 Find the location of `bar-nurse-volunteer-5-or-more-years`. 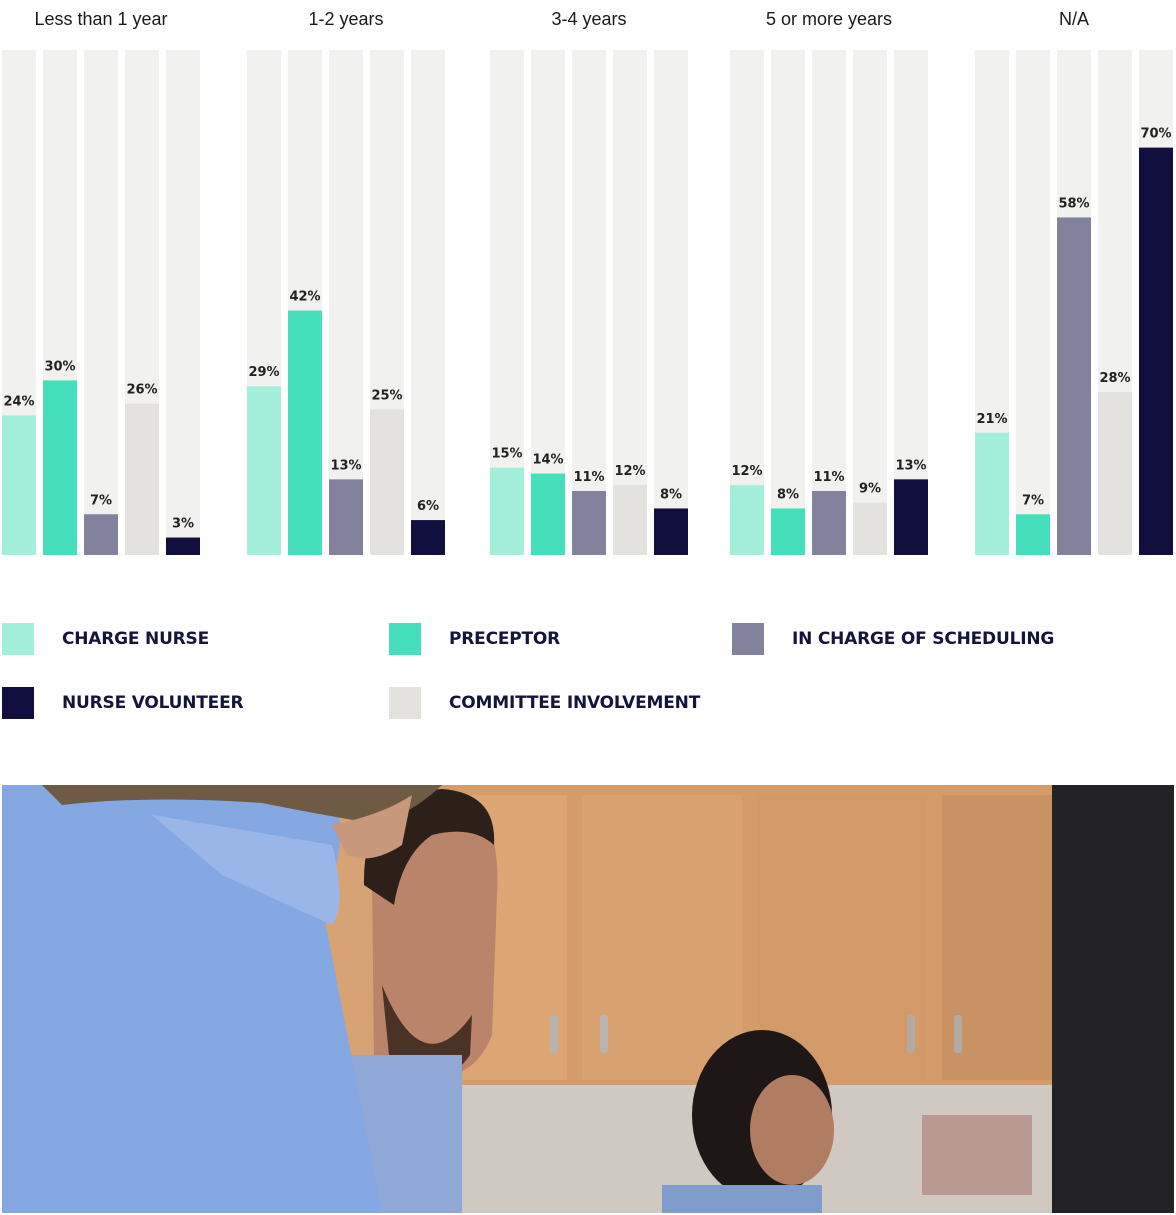

bar-nurse-volunteer-5-or-more-years is located at coordinates (911, 517).